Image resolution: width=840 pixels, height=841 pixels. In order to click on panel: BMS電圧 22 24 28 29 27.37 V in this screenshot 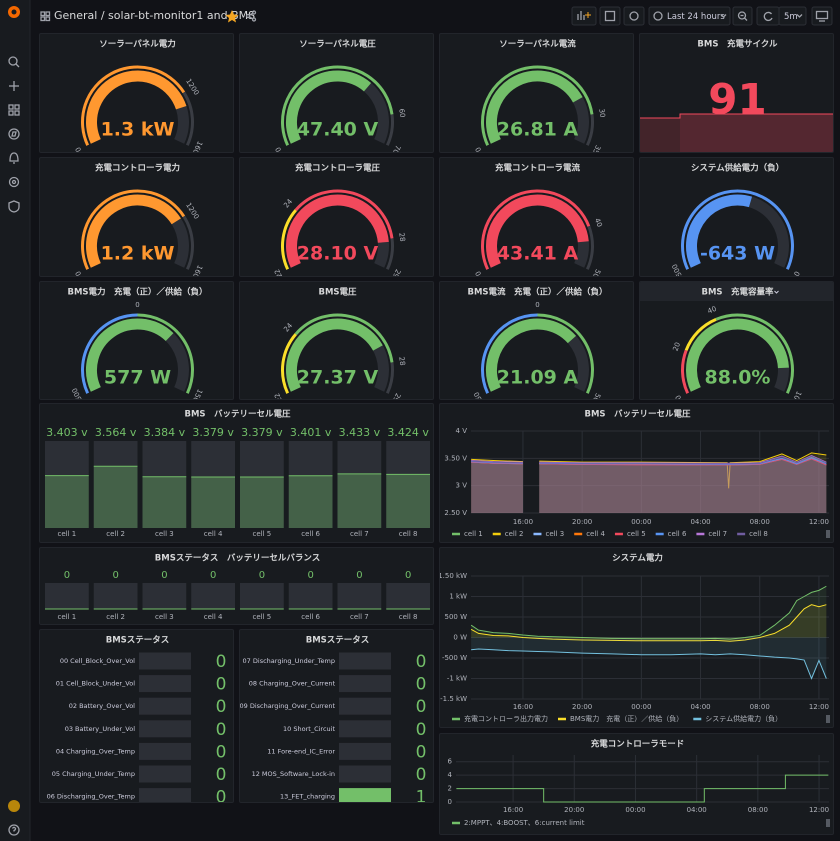, I will do `click(336, 340)`.